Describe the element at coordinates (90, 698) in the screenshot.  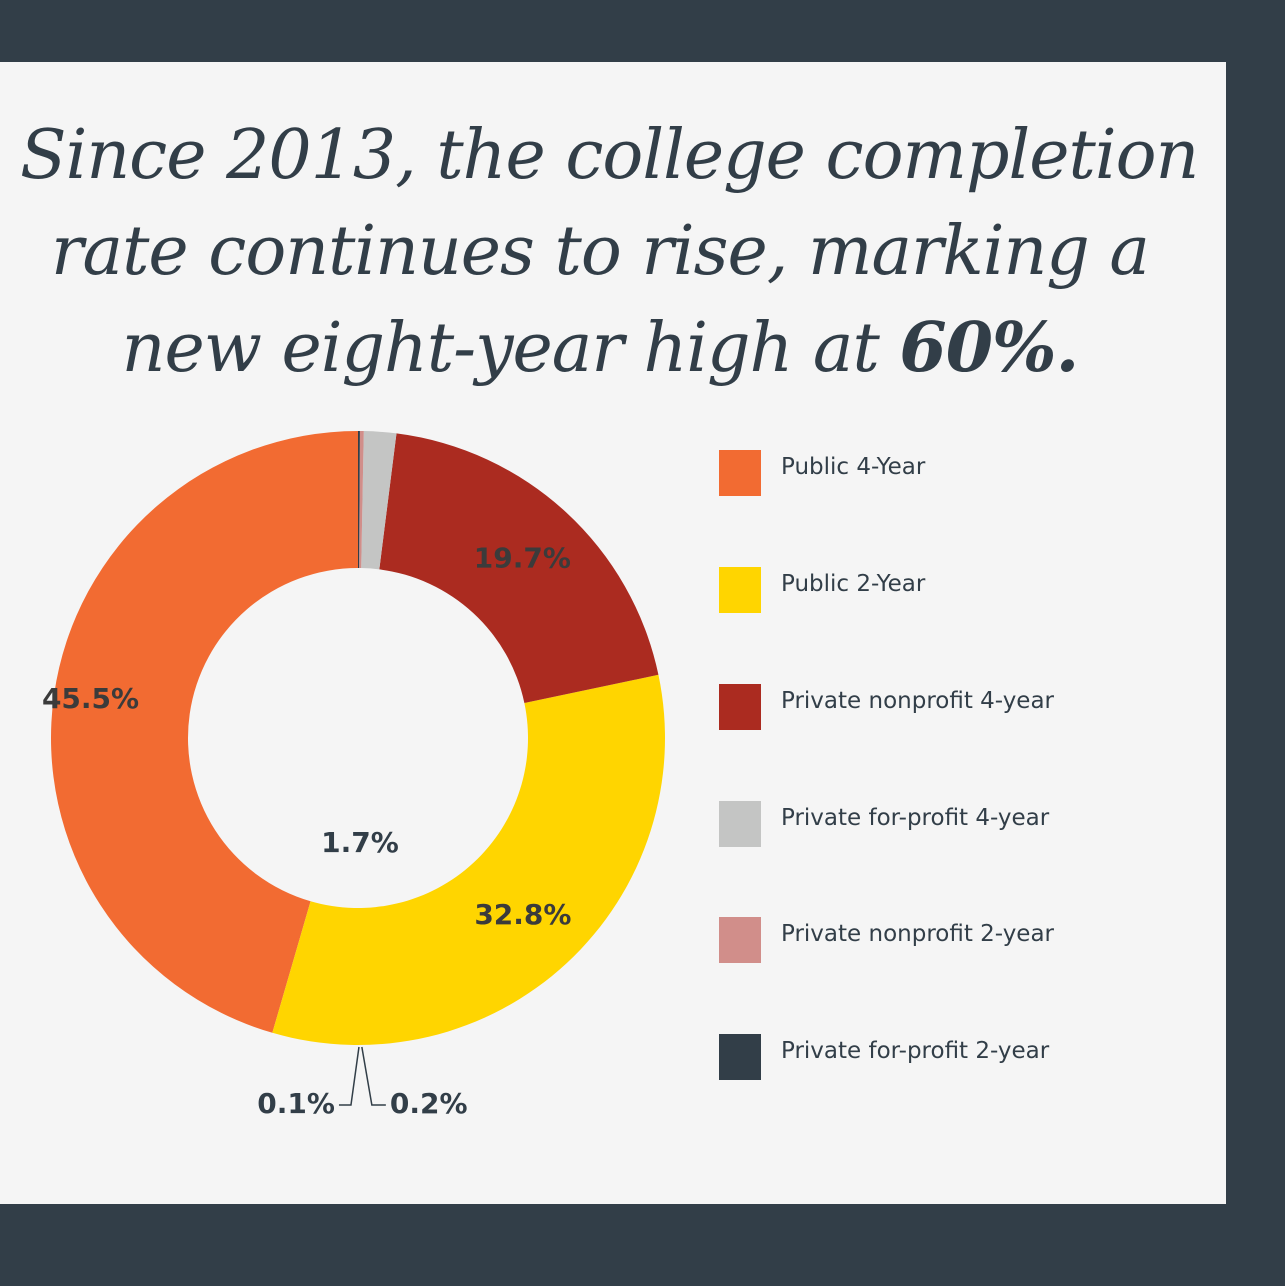
I see `data-label-public-4-year: 45.5%` at that location.